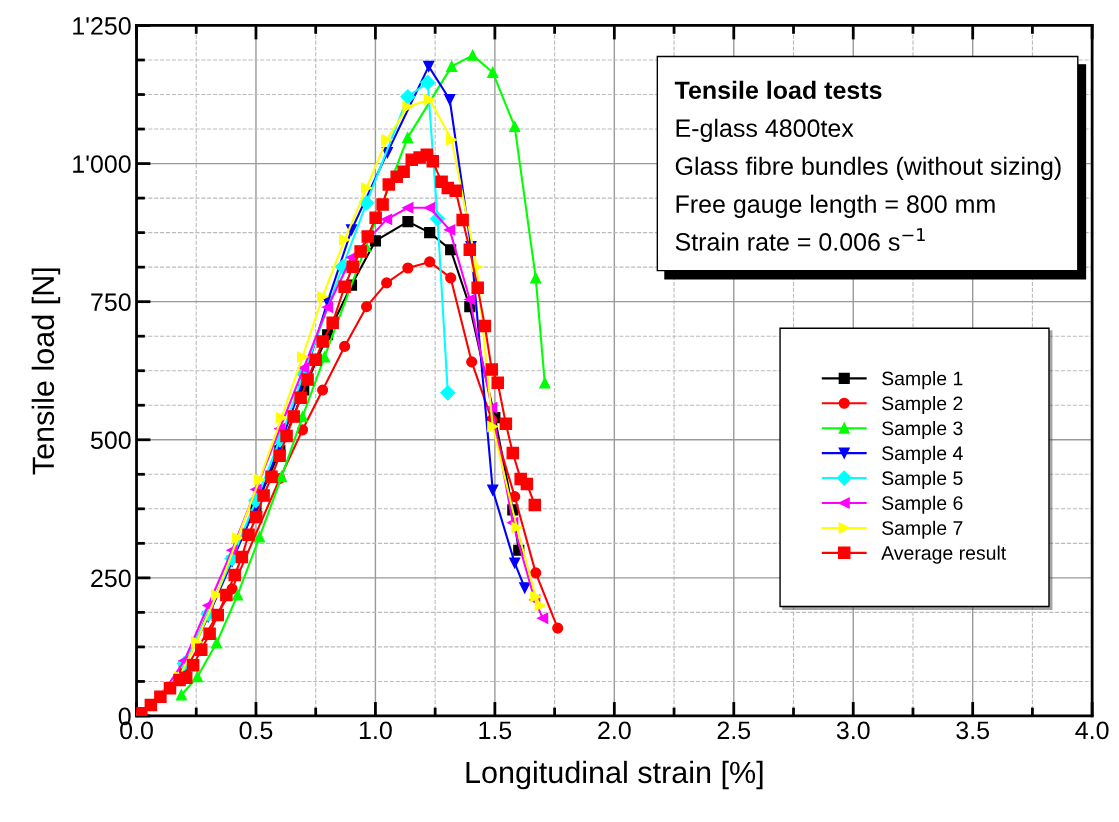 Image resolution: width=1119 pixels, height=822 pixels. What do you see at coordinates (102, 26) in the screenshot?
I see `y-tick-label: 1'250` at bounding box center [102, 26].